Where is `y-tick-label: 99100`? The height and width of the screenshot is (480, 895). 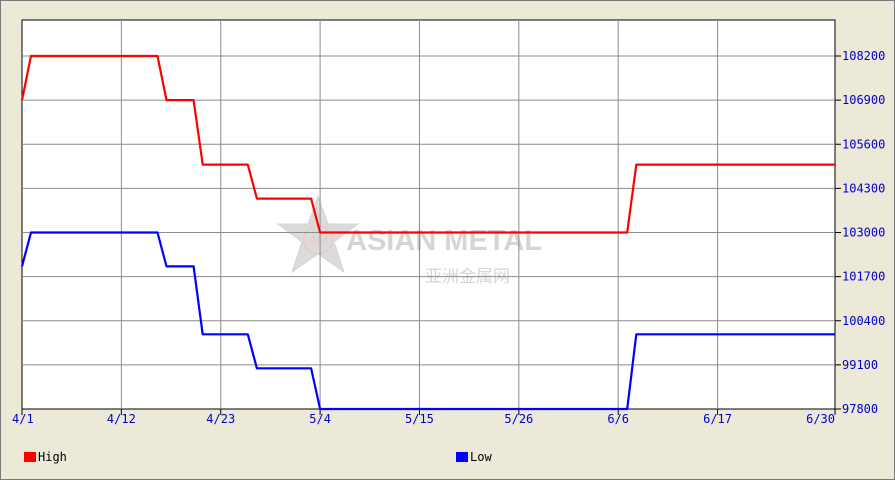 y-tick-label: 99100 is located at coordinates (860, 365).